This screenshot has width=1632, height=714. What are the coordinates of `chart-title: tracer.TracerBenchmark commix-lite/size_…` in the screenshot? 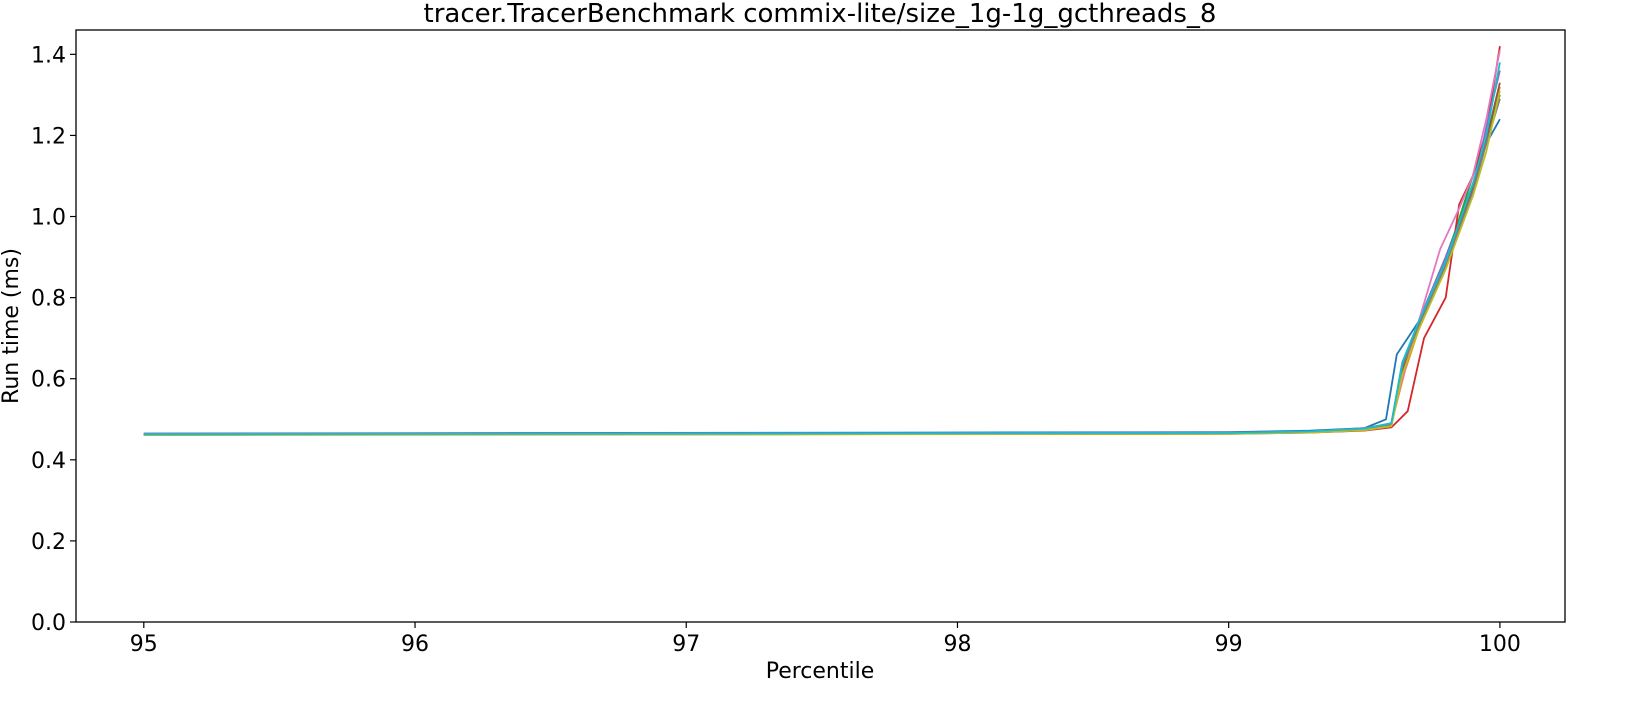 It's located at (820, 14).